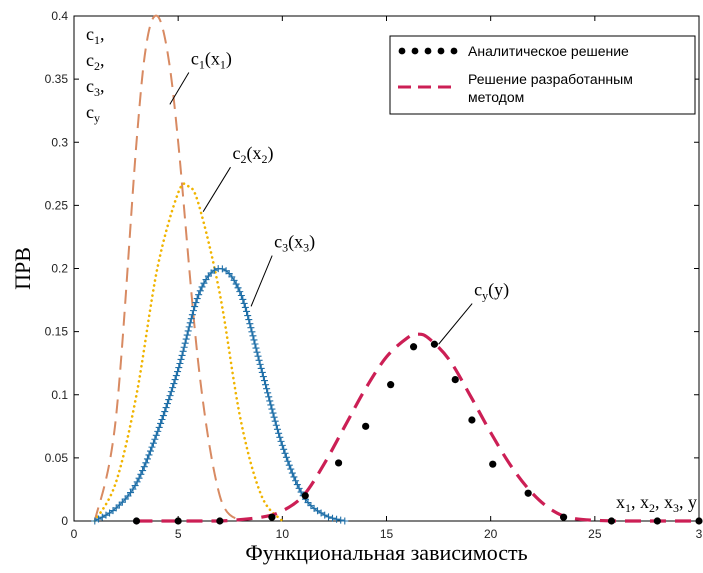 Image resolution: width=703 pixels, height=573 pixels. I want to click on x-tick-label: 10, so click(283, 534).